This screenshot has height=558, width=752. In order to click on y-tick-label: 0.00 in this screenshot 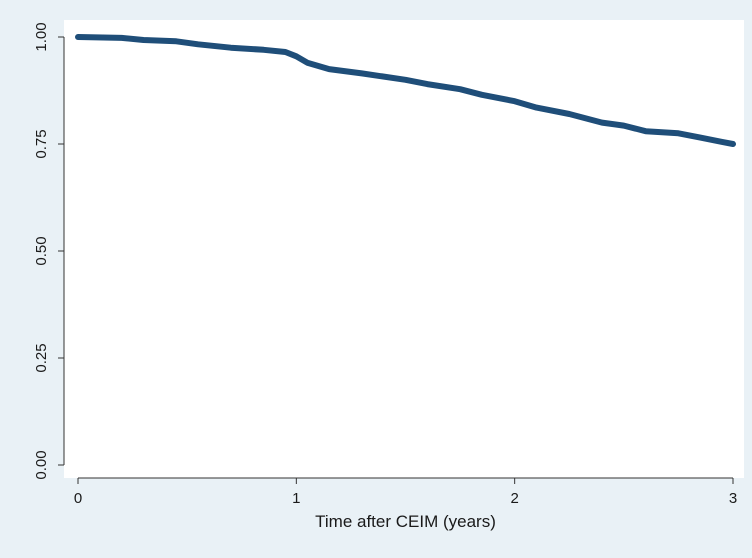, I will do `click(41, 464)`.